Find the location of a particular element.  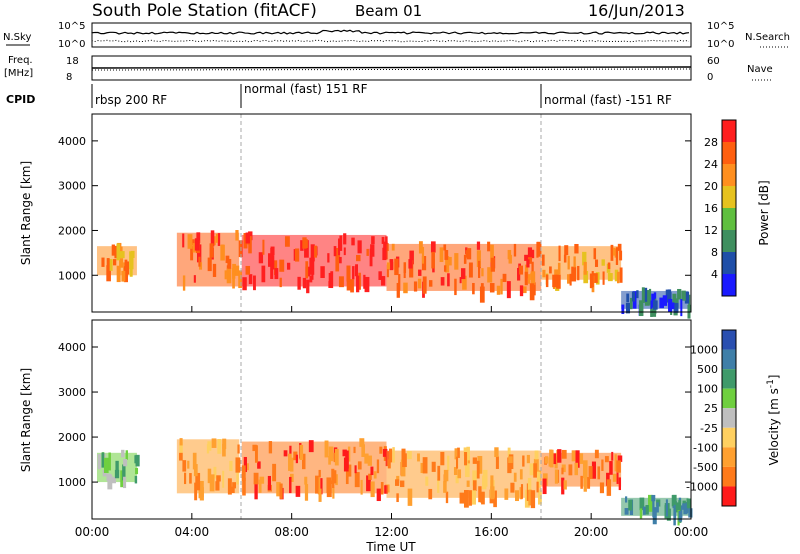

cpid-segment-1: rbsp 200 RF is located at coordinates (131, 100).